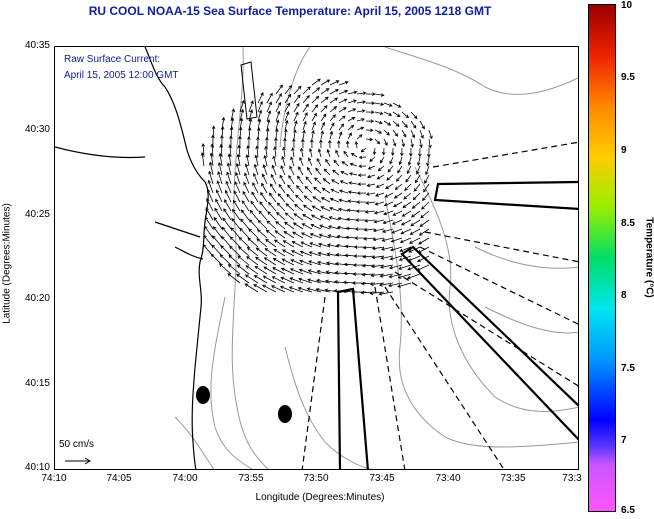 This screenshot has width=654, height=519. What do you see at coordinates (352, 378) in the screenshot?
I see `track-box` at bounding box center [352, 378].